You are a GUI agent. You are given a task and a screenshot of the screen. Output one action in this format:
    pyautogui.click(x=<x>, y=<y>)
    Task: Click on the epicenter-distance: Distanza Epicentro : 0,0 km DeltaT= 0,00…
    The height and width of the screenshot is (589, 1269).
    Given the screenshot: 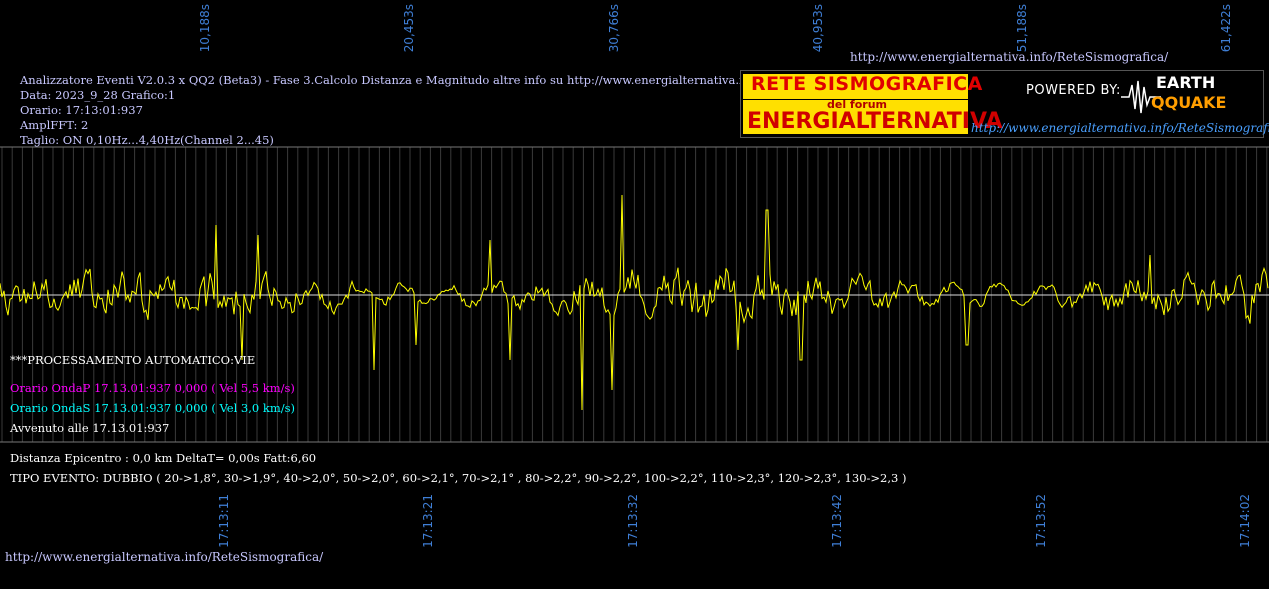 What is the action you would take?
    pyautogui.click(x=163, y=458)
    